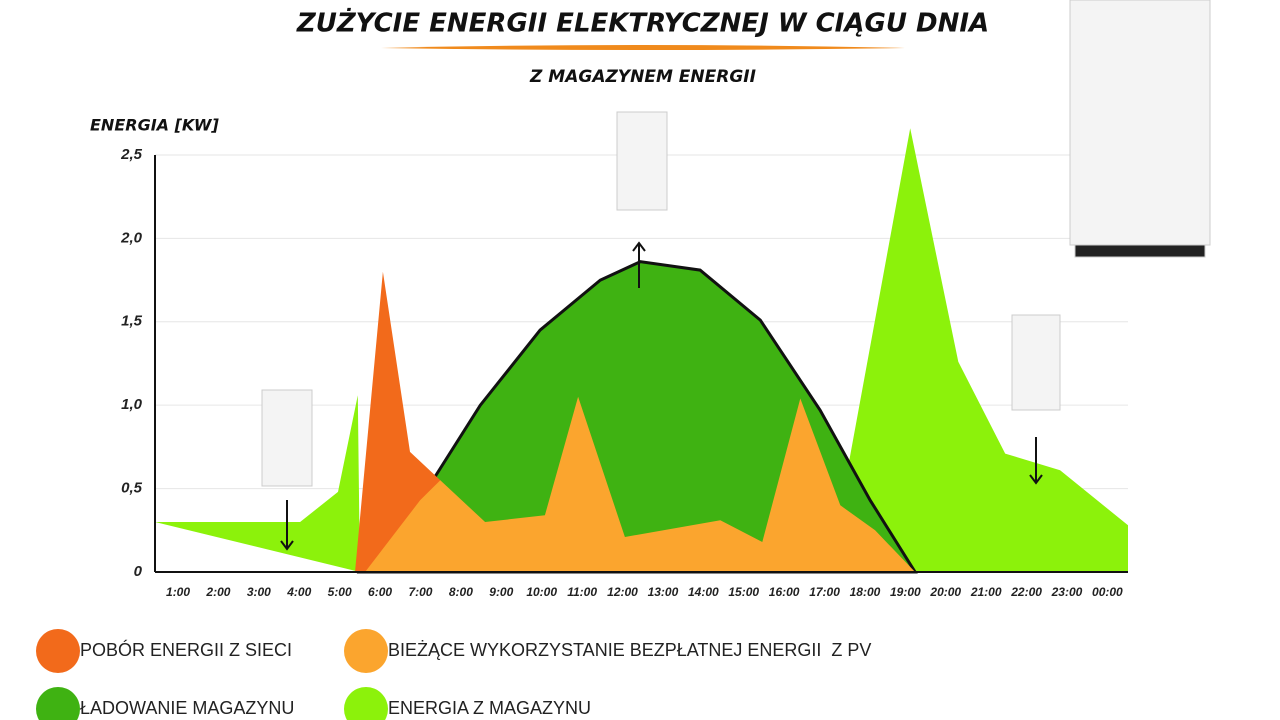 Image resolution: width=1280 pixels, height=720 pixels. Describe the element at coordinates (905, 592) in the screenshot. I see `x-tick-label: 19:00` at that location.